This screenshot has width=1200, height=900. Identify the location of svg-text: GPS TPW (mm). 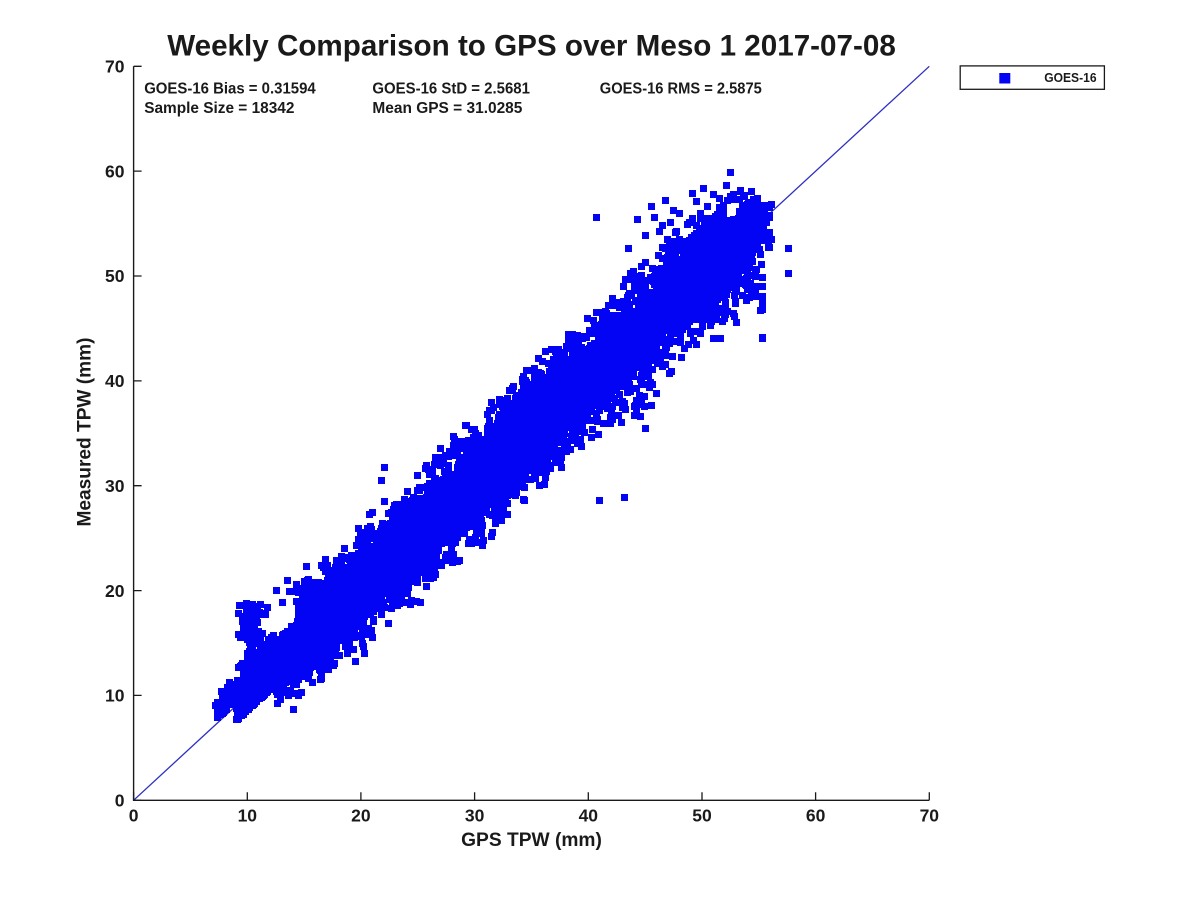
(531, 840).